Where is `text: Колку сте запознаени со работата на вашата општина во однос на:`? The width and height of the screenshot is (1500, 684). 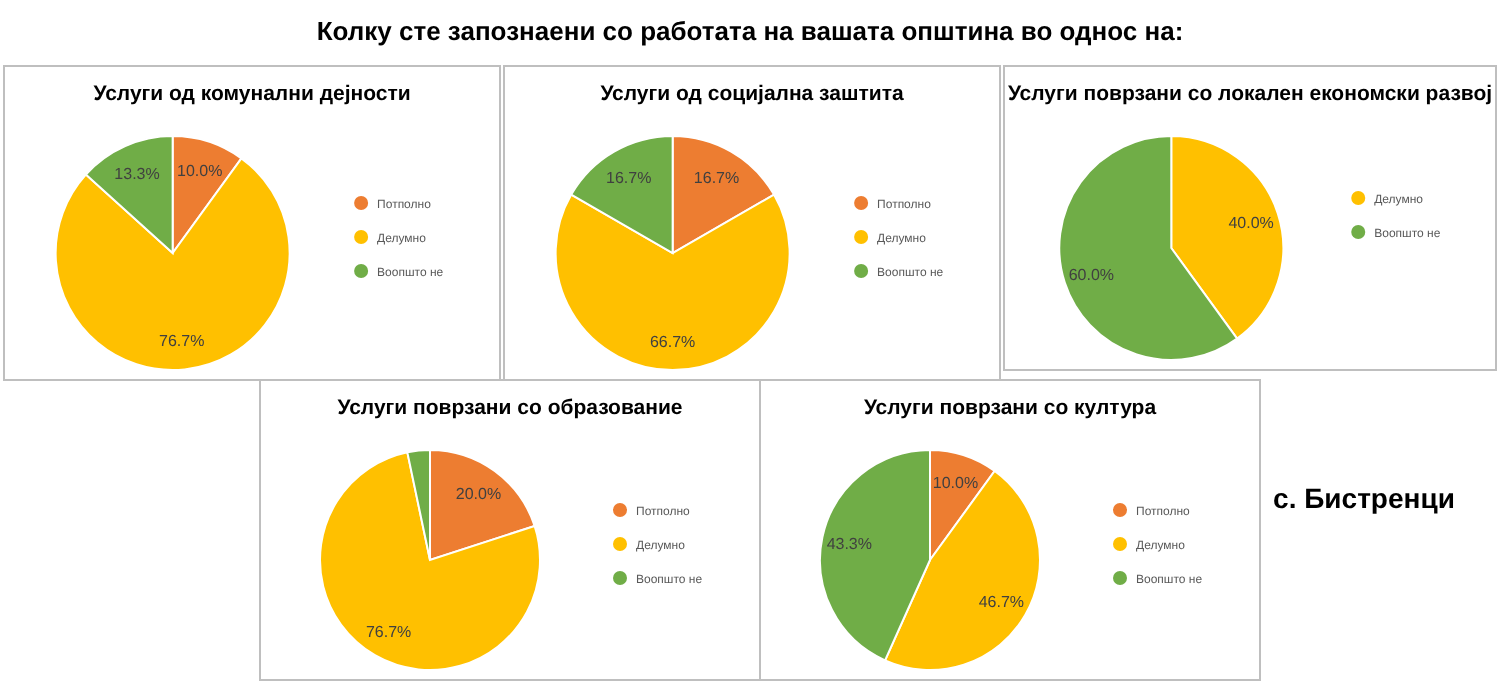 text: Колку сте запознаени со работата на вашата општина во однос на: is located at coordinates (750, 31).